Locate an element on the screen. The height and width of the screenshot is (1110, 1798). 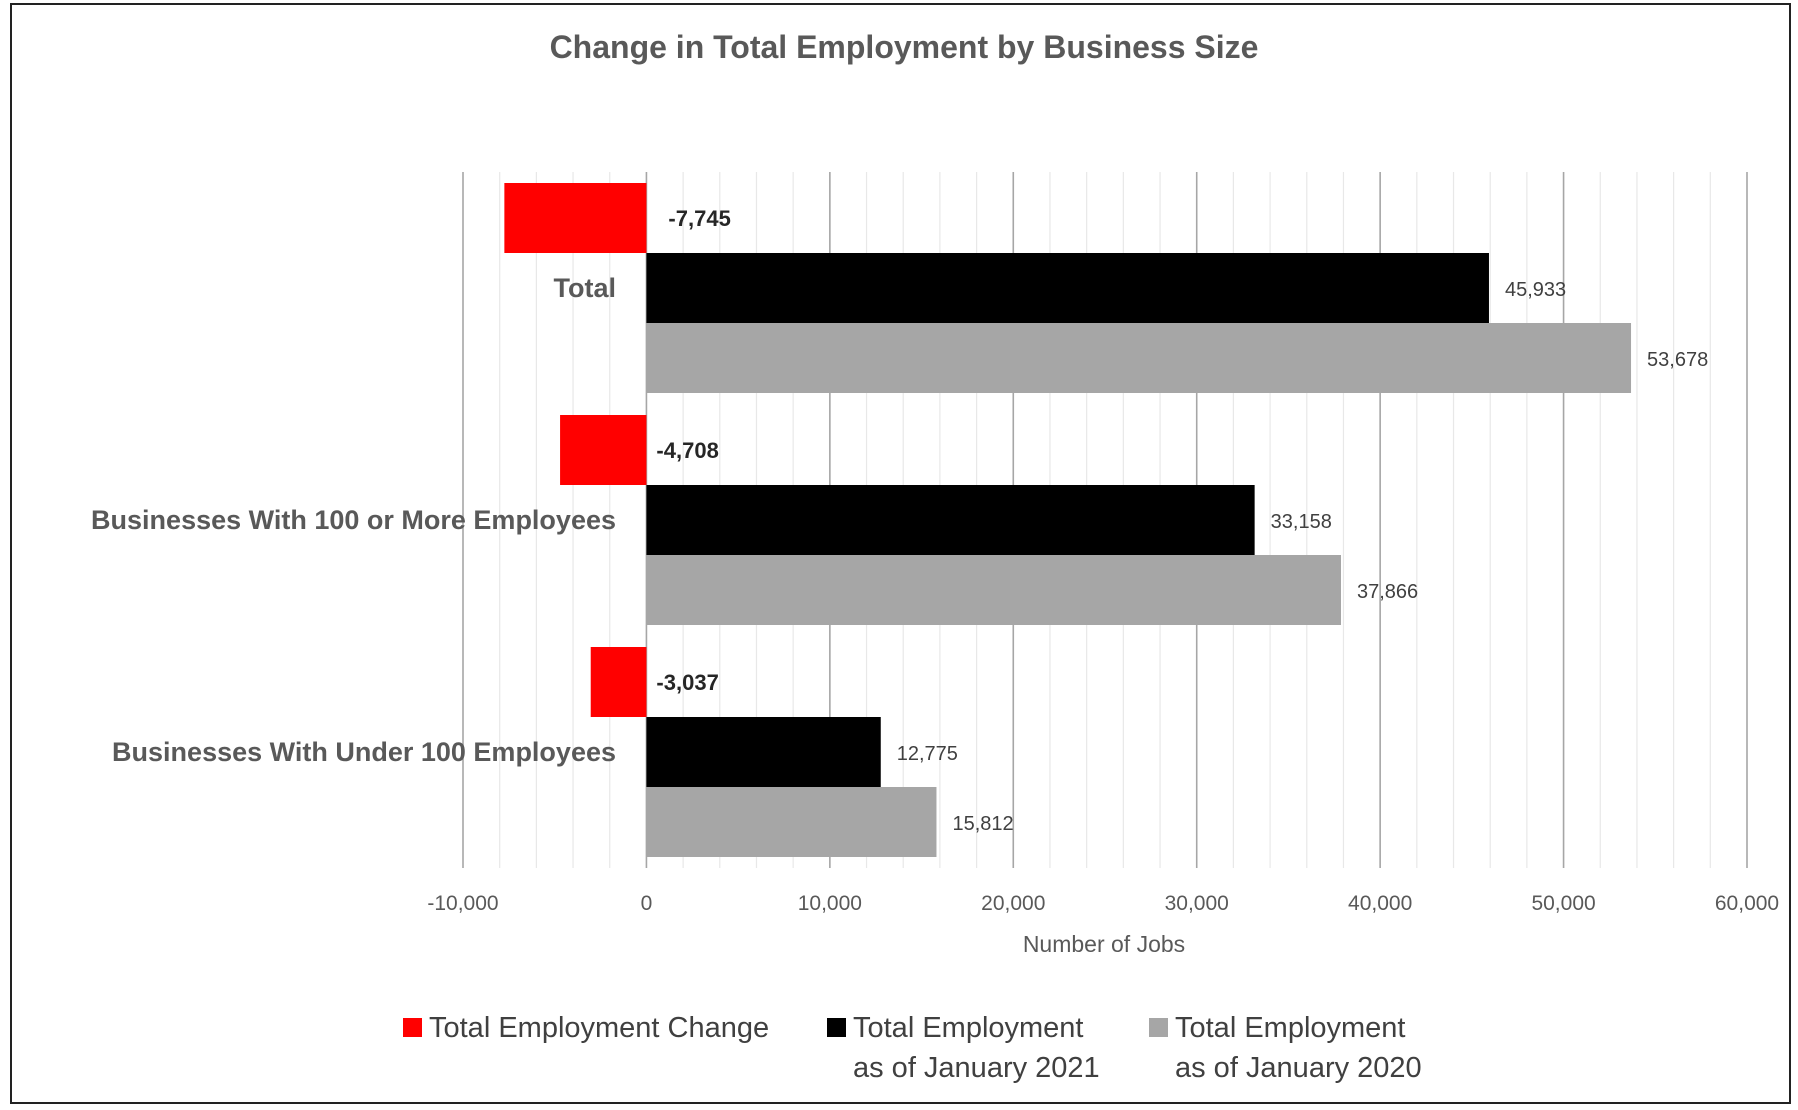
legend-label: as of January 2021 is located at coordinates (976, 1068).